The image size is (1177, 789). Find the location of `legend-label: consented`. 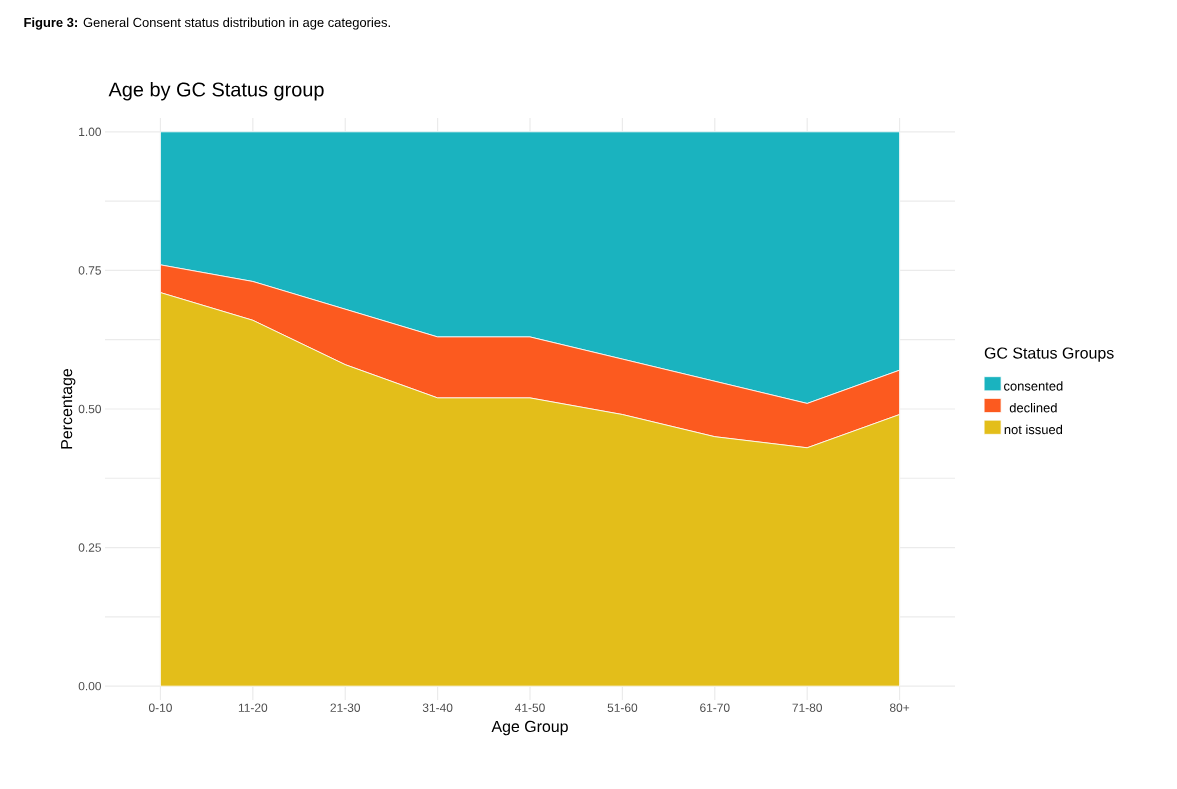

legend-label: consented is located at coordinates (1033, 386).